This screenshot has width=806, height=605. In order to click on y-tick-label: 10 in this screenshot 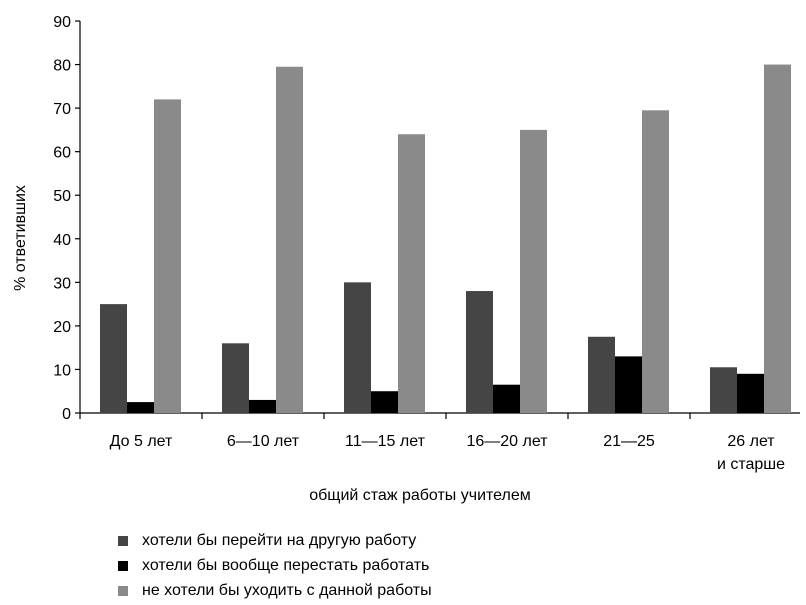, I will do `click(62, 370)`.